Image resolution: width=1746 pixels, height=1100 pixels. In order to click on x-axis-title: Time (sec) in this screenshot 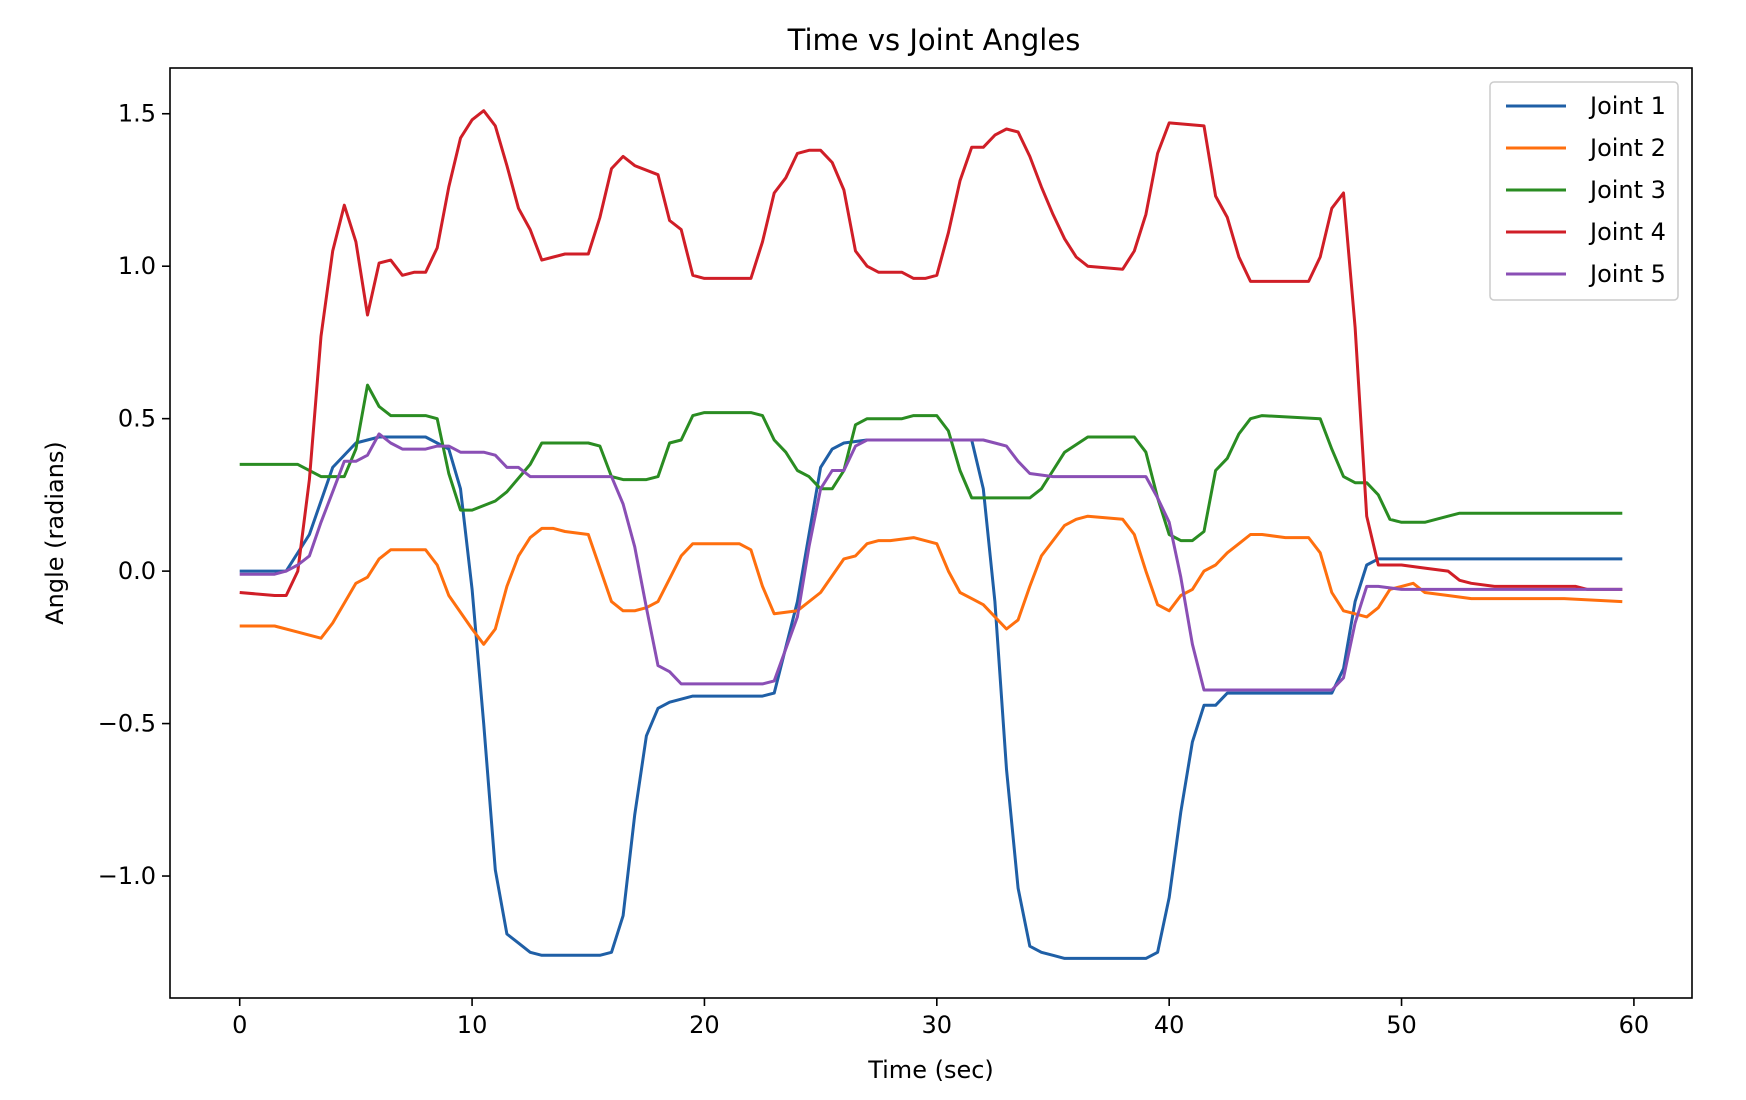, I will do `click(930, 1070)`.